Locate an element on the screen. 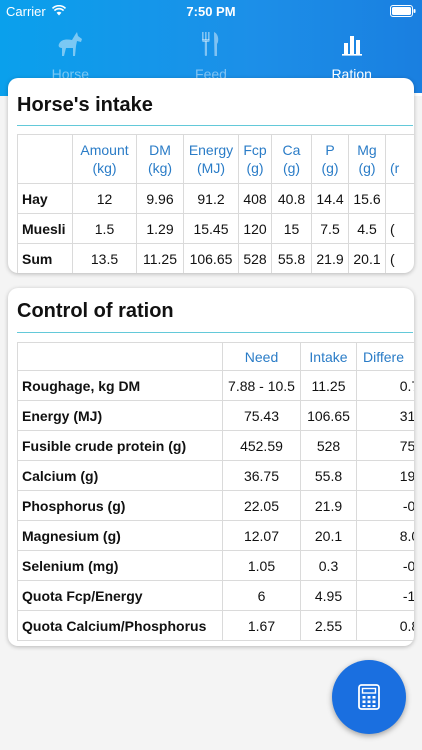 The image size is (422, 750). col-header: Energy (MJ) is located at coordinates (211, 159).